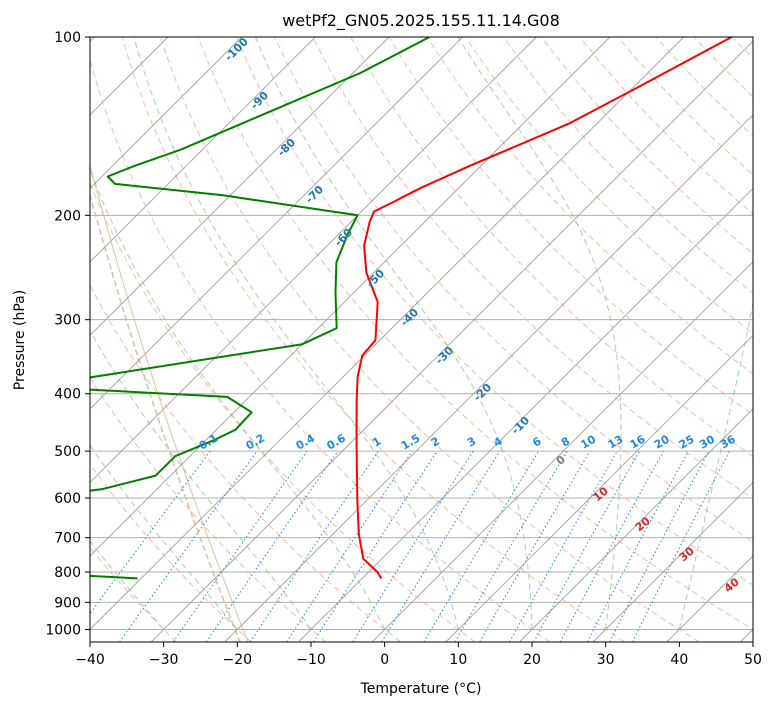 The image size is (775, 708). Describe the element at coordinates (67, 395) in the screenshot. I see `y-tick-label: 400` at that location.